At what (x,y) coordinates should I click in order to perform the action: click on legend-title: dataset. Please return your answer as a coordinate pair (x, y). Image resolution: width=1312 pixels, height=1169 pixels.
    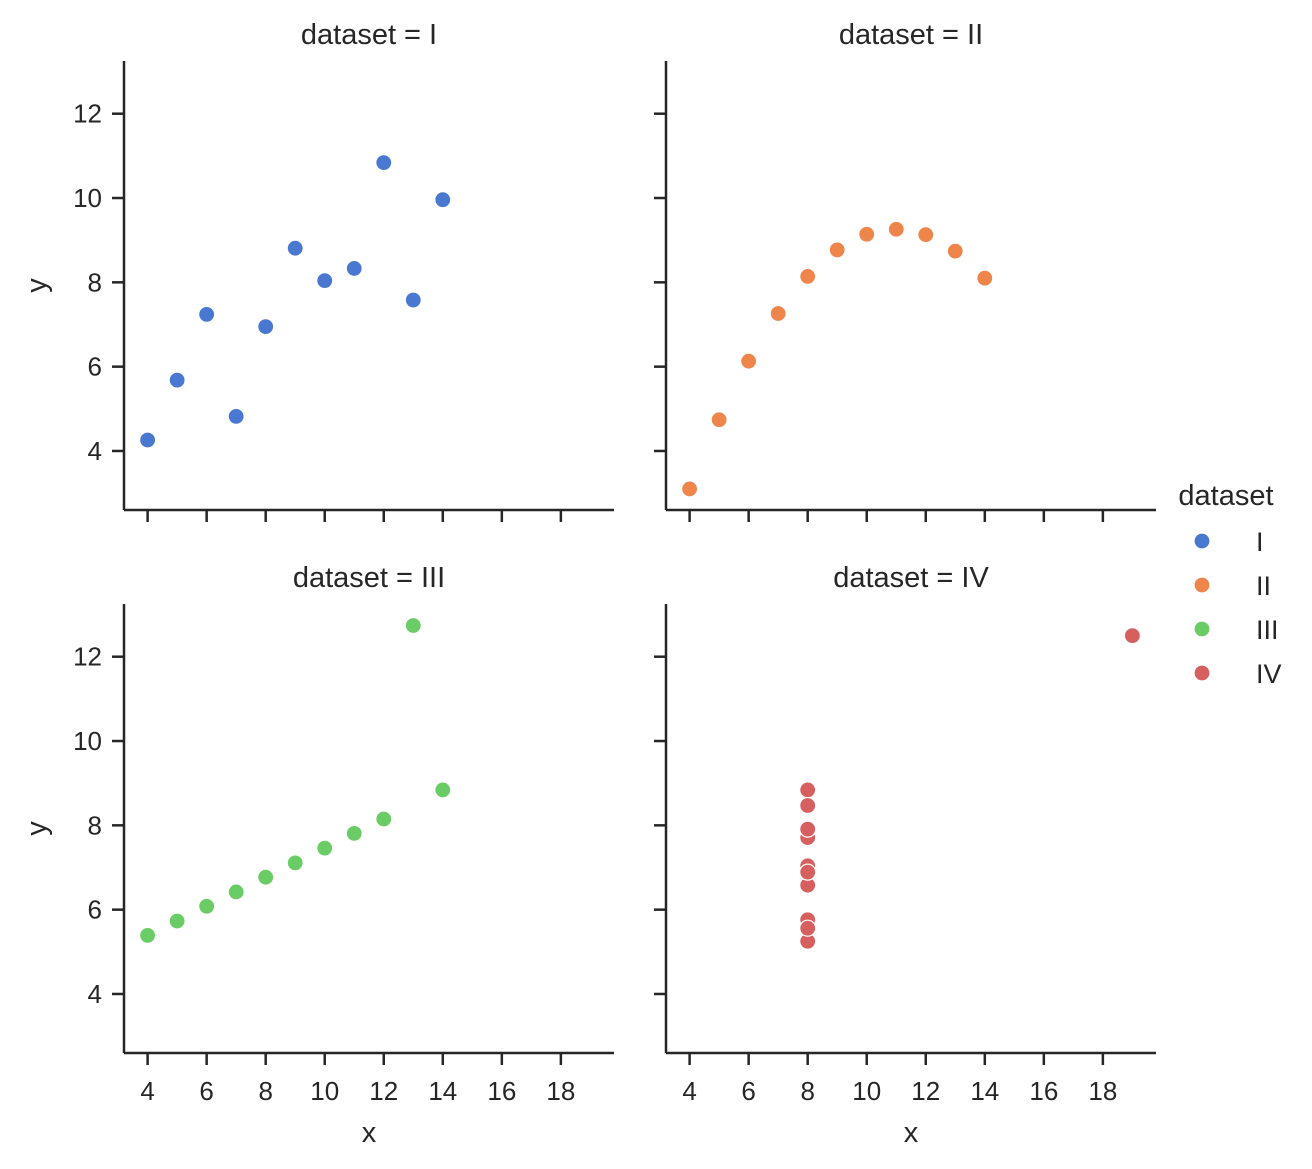
    Looking at the image, I should click on (1225, 496).